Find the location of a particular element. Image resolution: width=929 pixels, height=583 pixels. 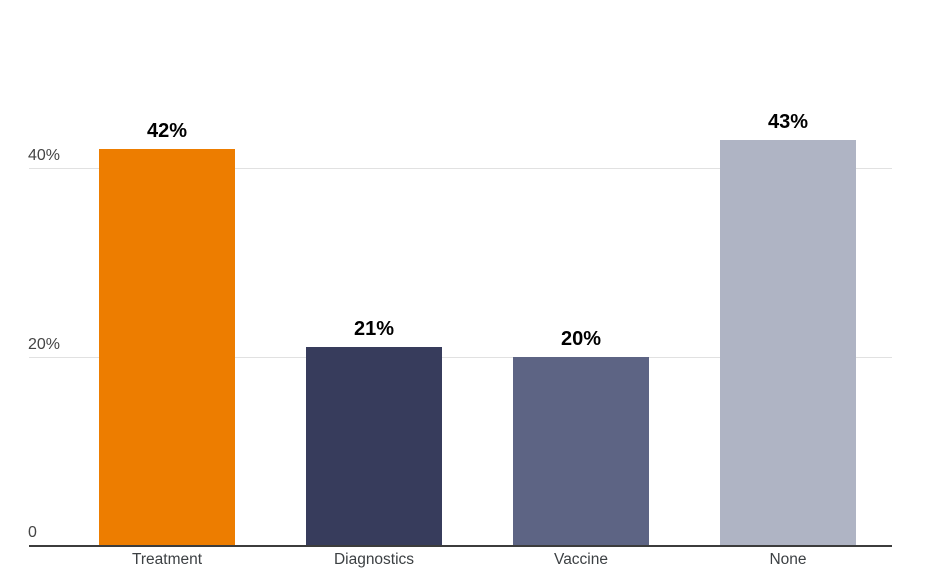

x-axis-label-vaccine: Vaccine is located at coordinates (581, 559).